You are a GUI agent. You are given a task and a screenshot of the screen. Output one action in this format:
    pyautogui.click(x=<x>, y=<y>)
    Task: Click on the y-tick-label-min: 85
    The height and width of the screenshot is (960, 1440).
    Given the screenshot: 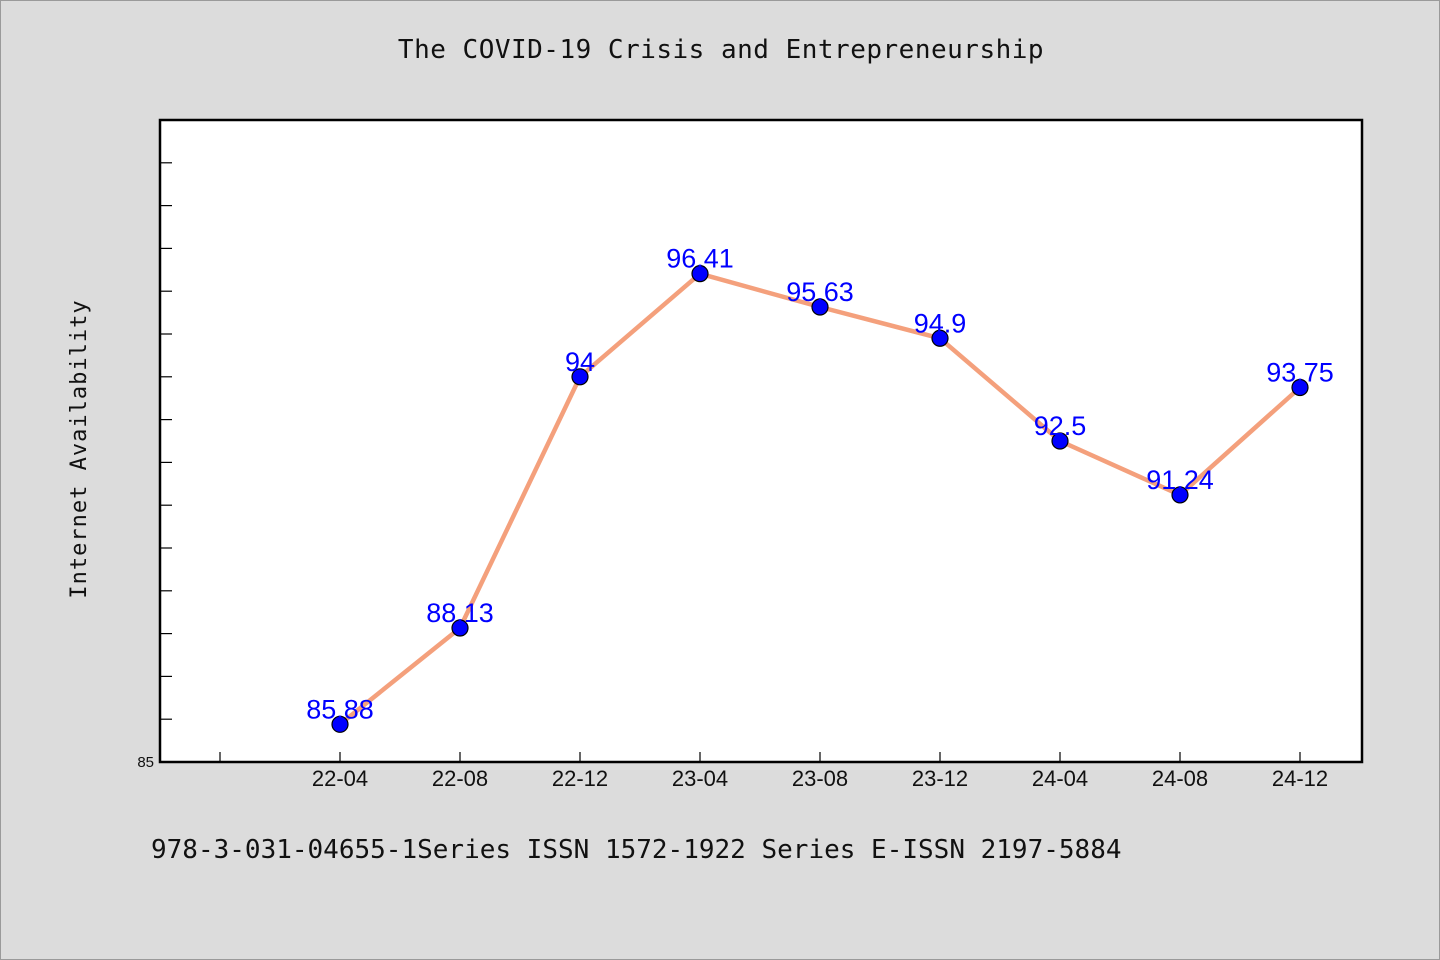 What is the action you would take?
    pyautogui.click(x=145, y=762)
    